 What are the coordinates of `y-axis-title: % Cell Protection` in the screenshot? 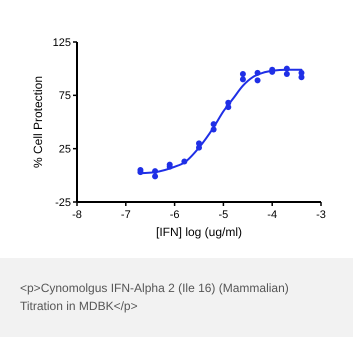 It's located at (38, 122).